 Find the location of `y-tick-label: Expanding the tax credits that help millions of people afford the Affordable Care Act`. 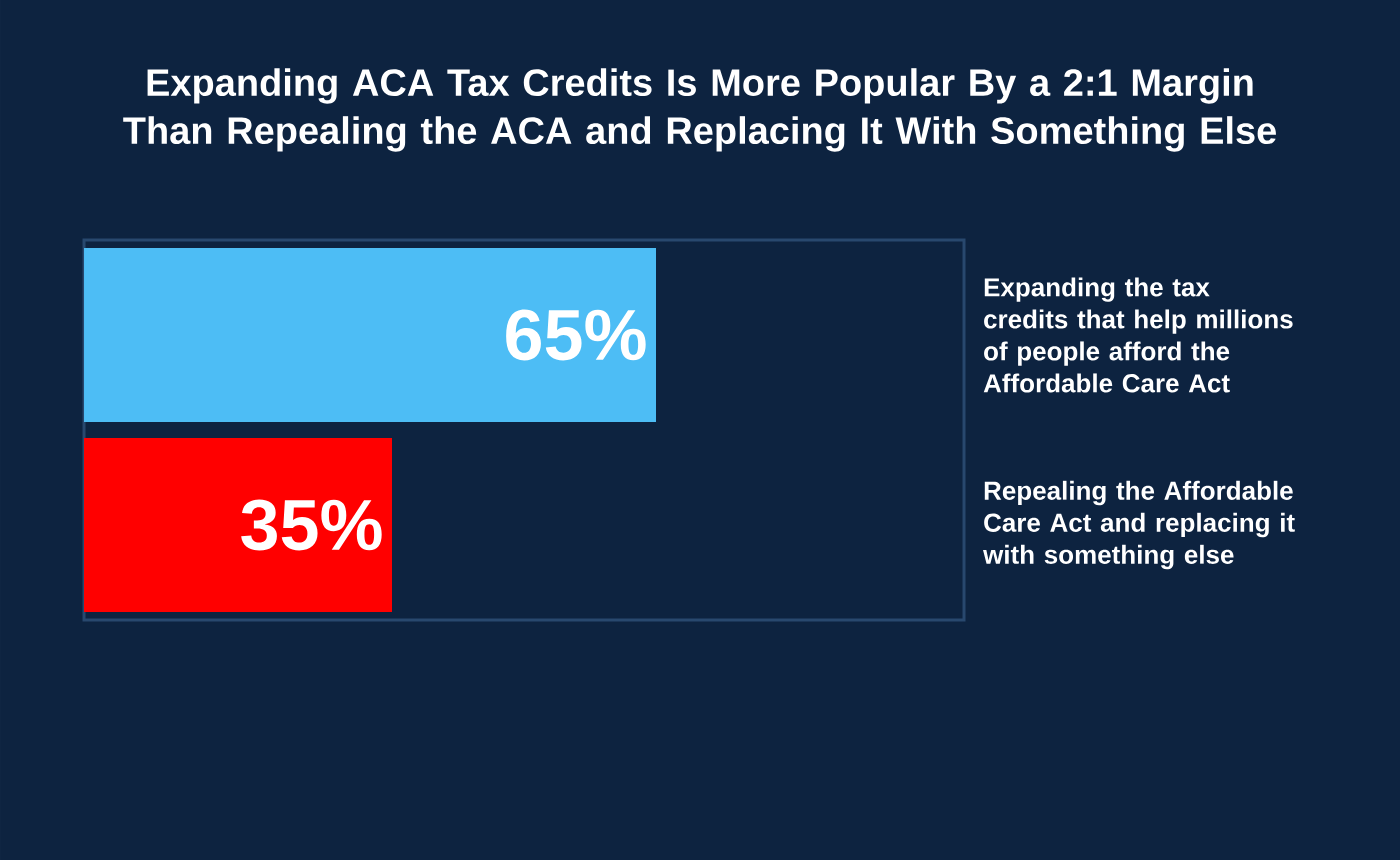

y-tick-label: Expanding the tax credits that help millions of people afford the Affordable Care Act is located at coordinates (1138, 335).